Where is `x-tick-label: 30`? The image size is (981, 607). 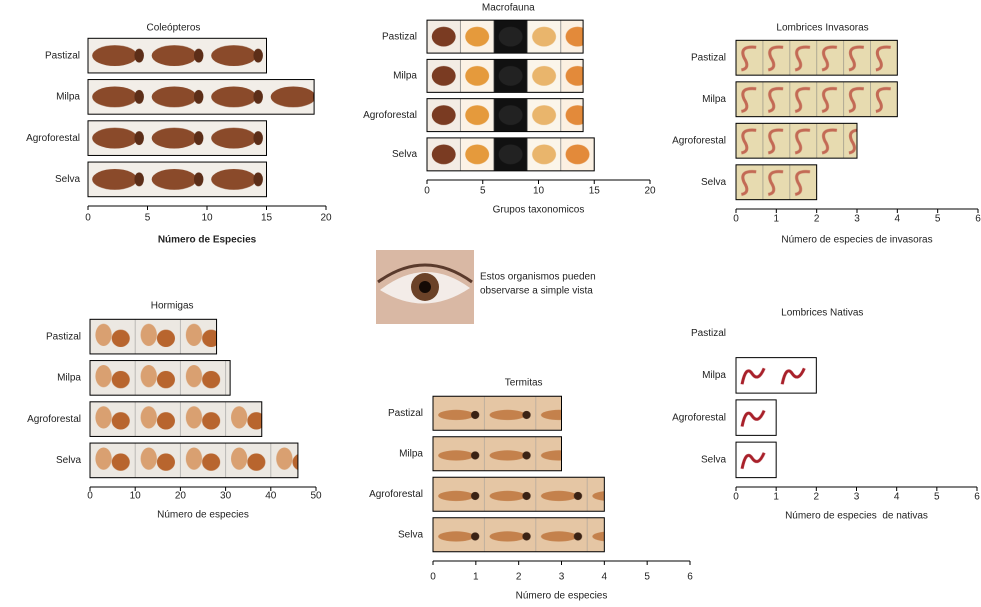
x-tick-label: 30 is located at coordinates (226, 496).